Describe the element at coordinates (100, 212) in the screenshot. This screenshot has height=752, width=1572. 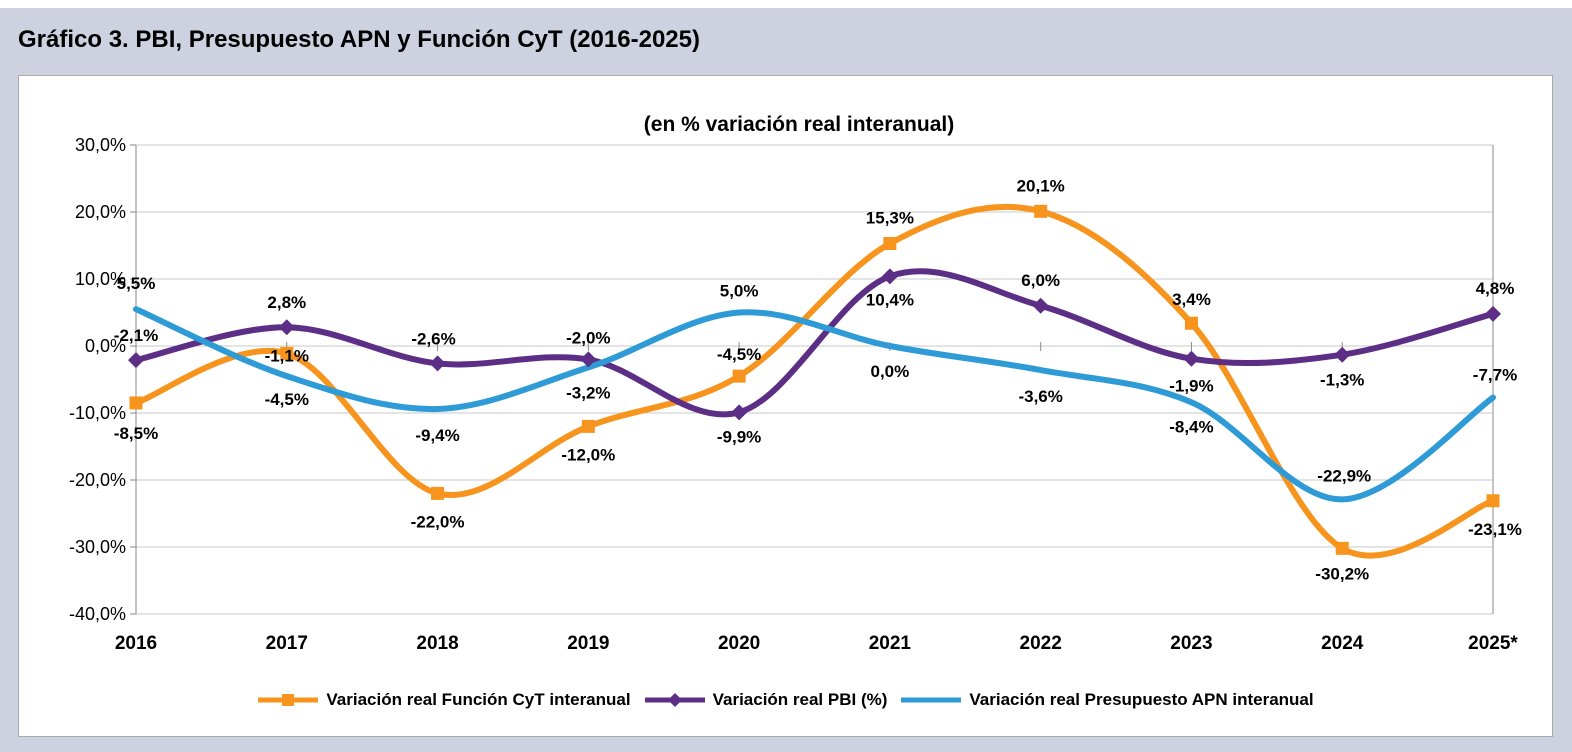
I see `y-axis-label: 20,0%` at that location.